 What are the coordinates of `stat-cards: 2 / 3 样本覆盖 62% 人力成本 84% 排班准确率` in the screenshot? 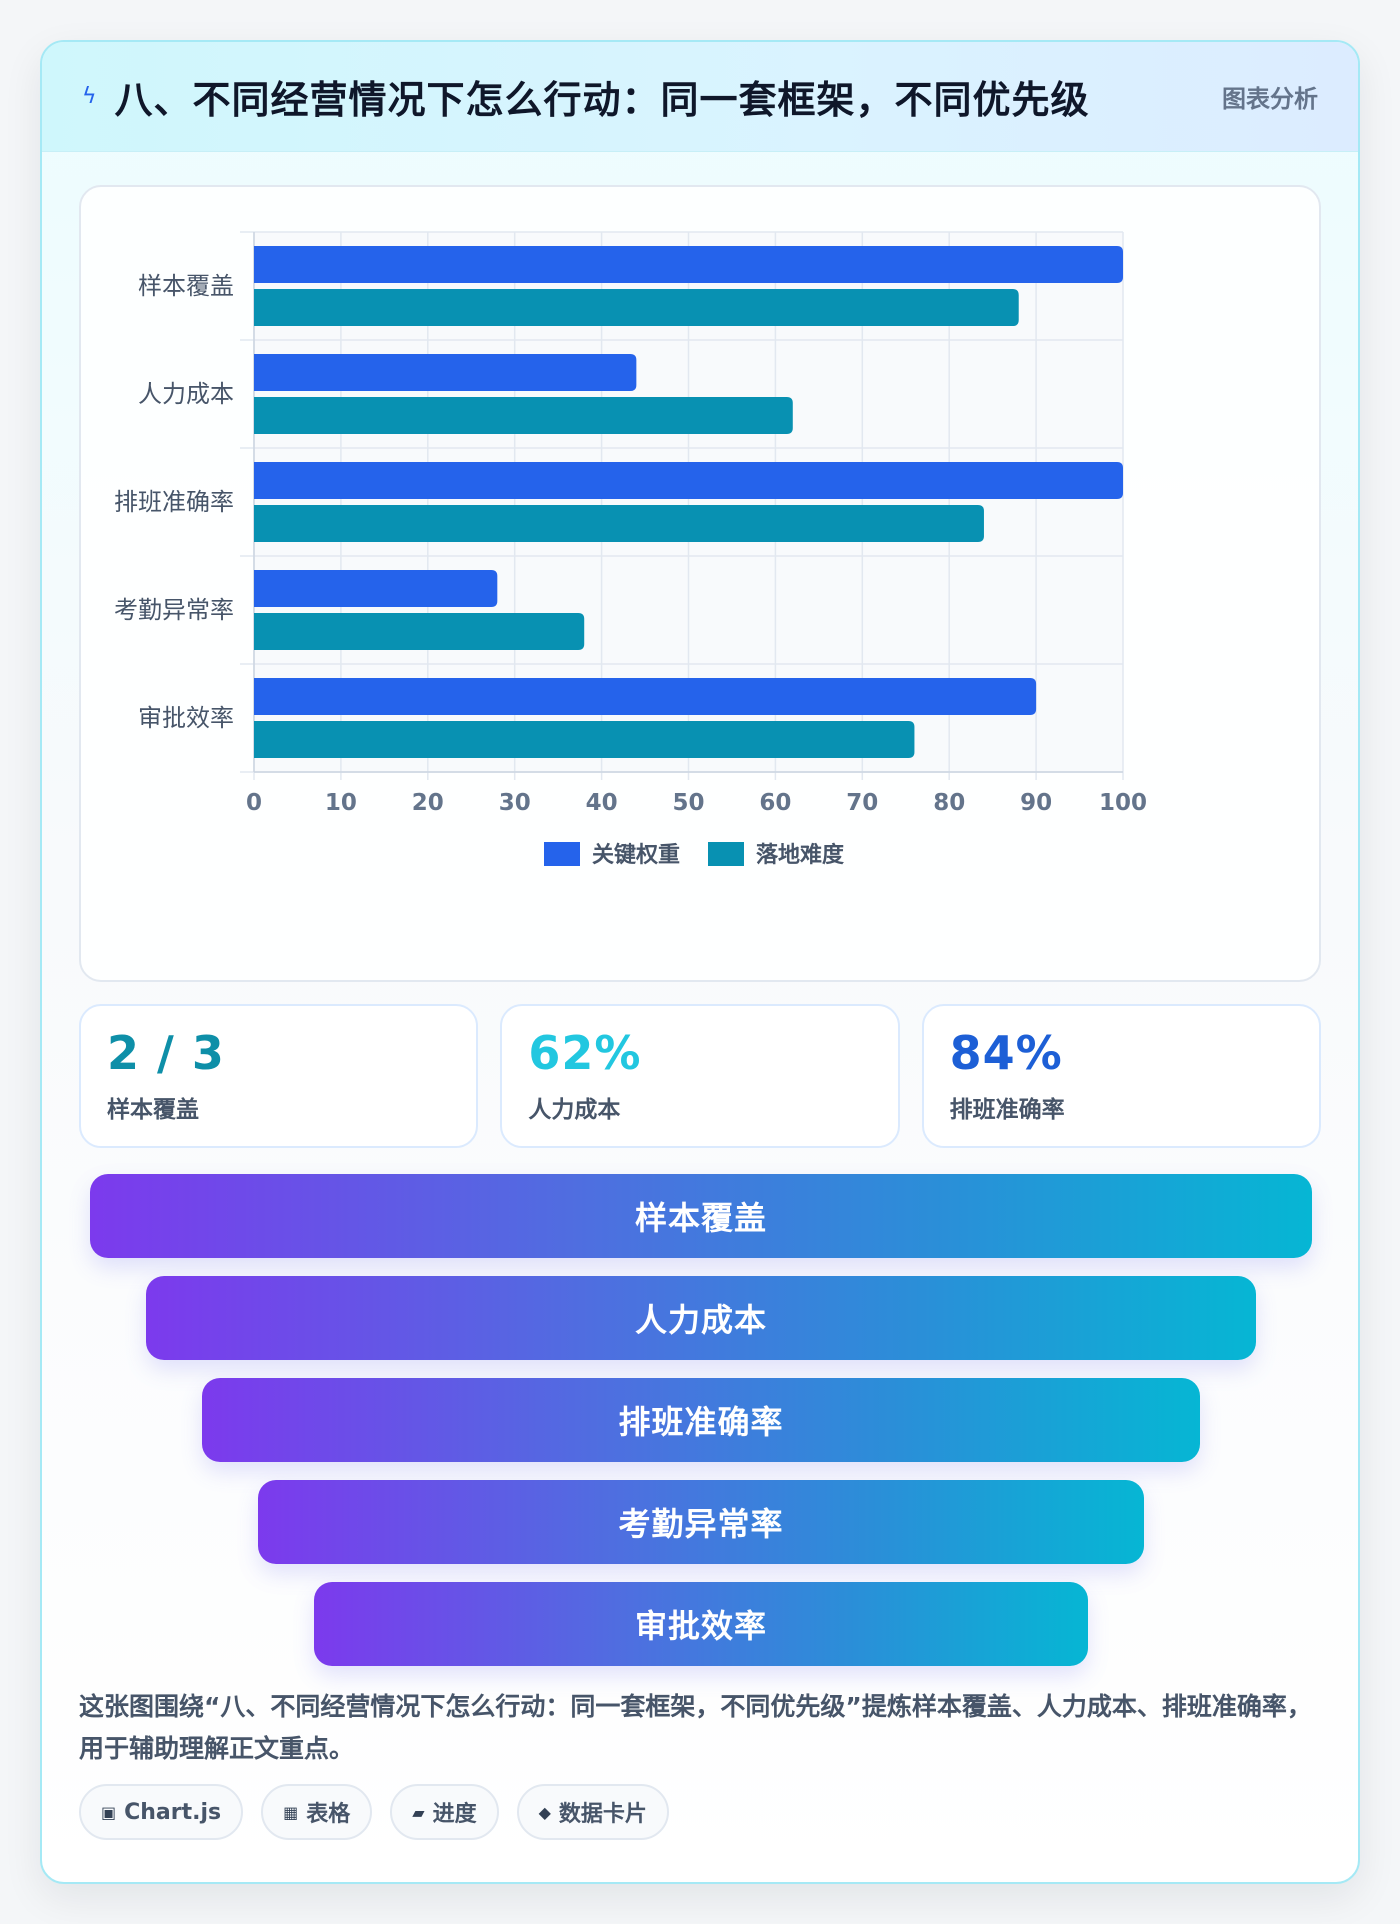 It's located at (700, 1076).